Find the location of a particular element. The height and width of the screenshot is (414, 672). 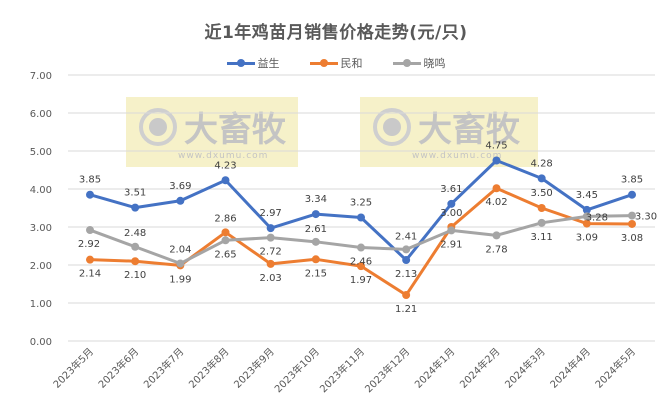

data-label: 2.61 is located at coordinates (316, 229).